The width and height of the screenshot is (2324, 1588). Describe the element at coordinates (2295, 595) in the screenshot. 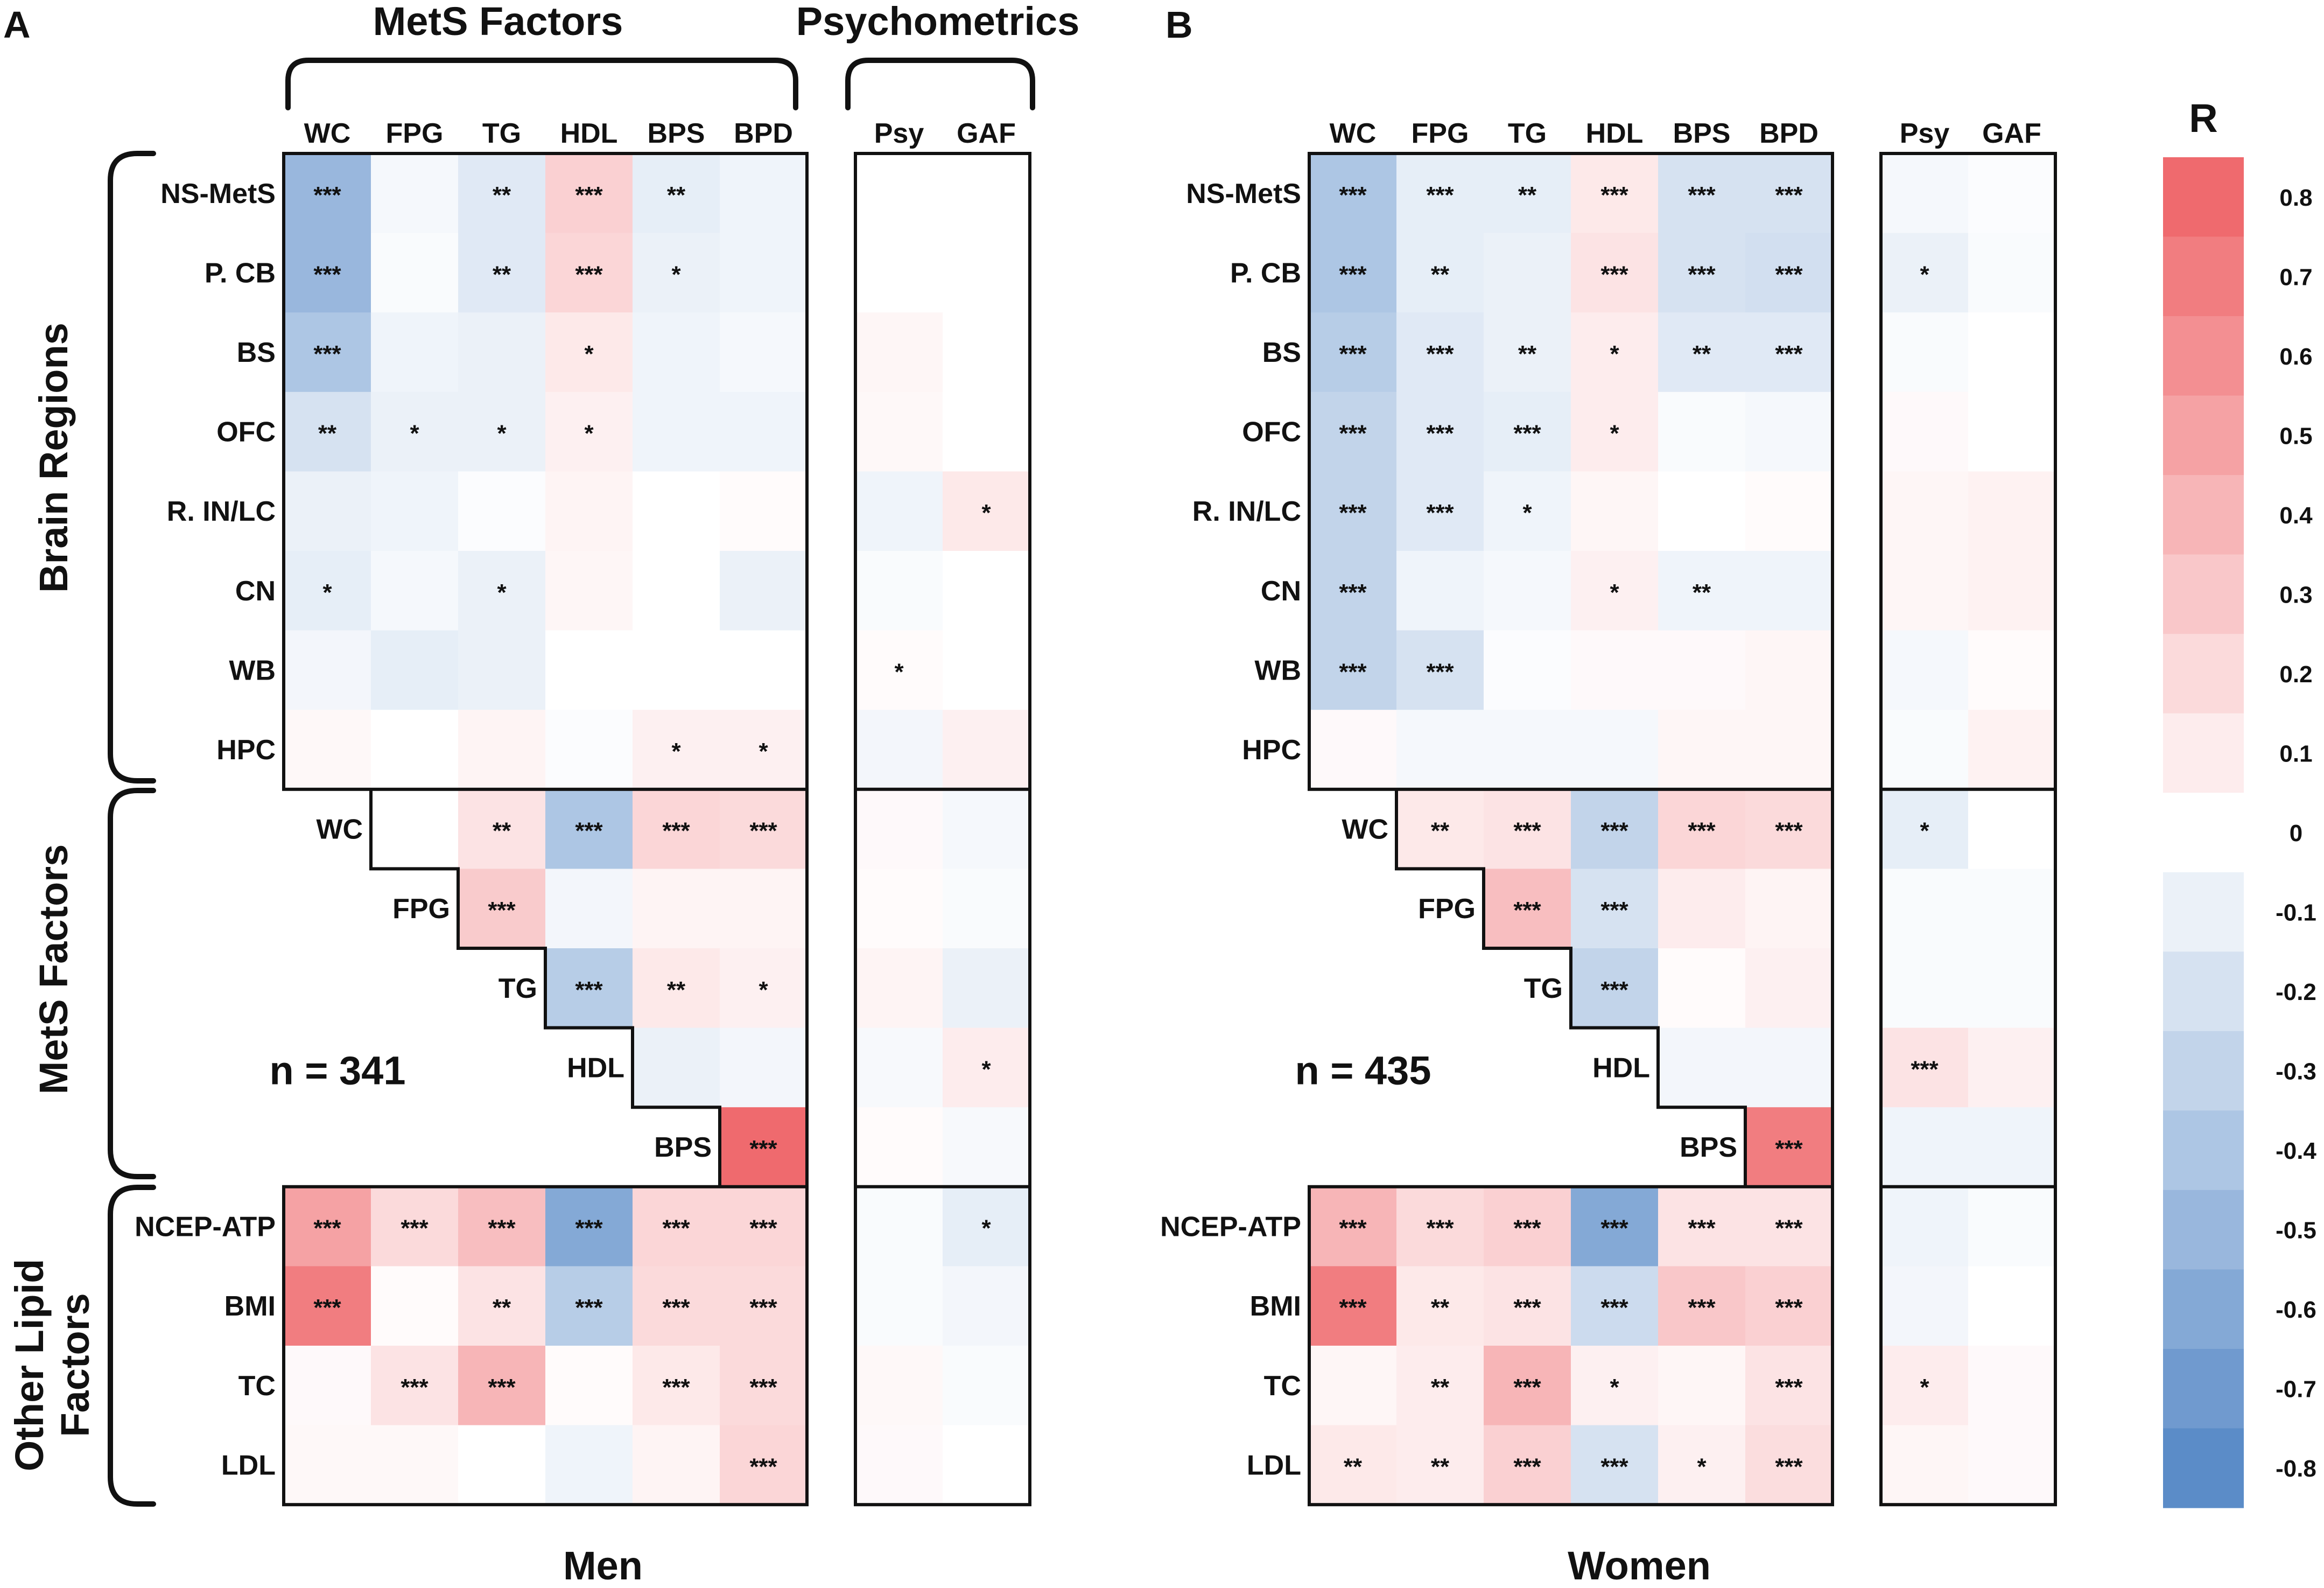

I see `colorbar-tick-label: 0.3` at that location.